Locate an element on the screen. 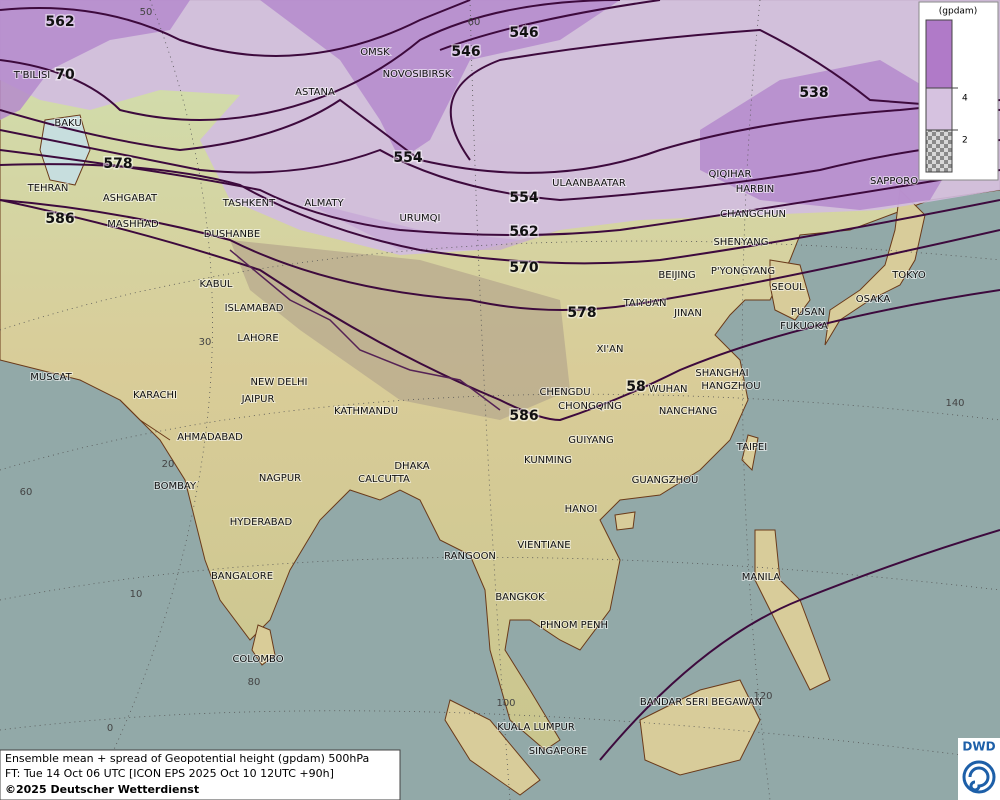  city-label: PHNOM PENH is located at coordinates (574, 625).